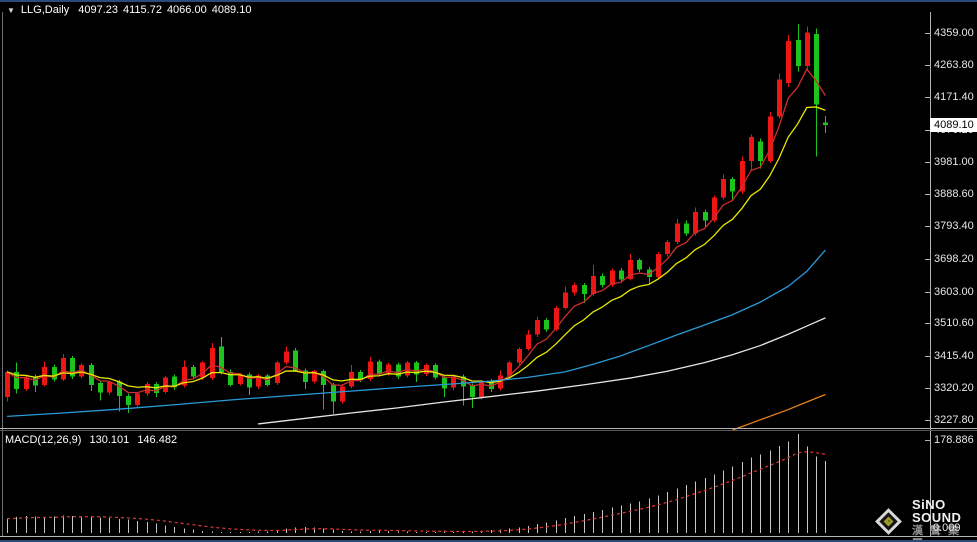 Image resolution: width=977 pixels, height=542 pixels. Describe the element at coordinates (45, 10) in the screenshot. I see `symbol-timeframe-label: LLG,Daily` at that location.